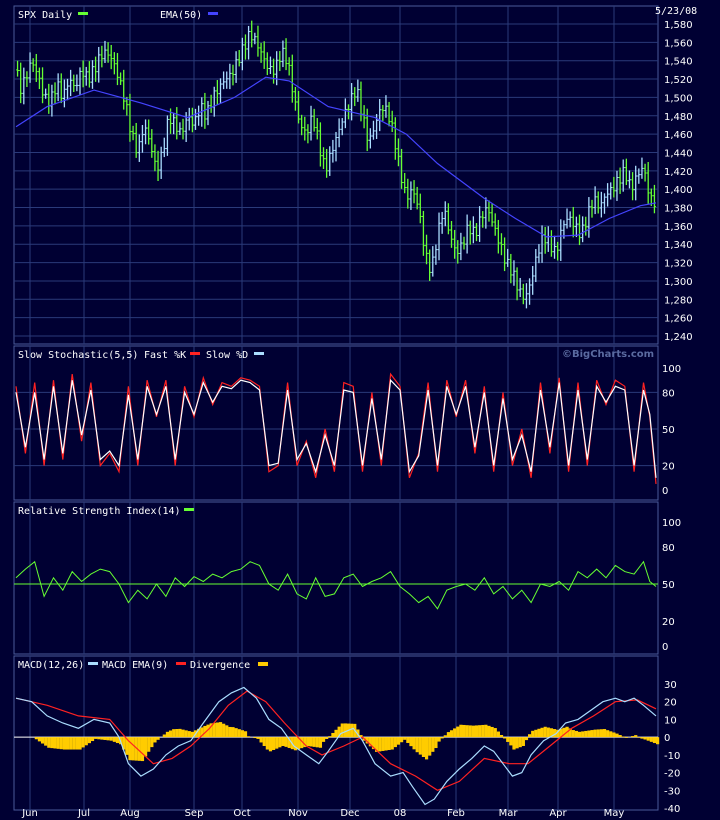 The height and width of the screenshot is (820, 720). What do you see at coordinates (608, 354) in the screenshot?
I see `watermark: ©BigCharts.com` at bounding box center [608, 354].